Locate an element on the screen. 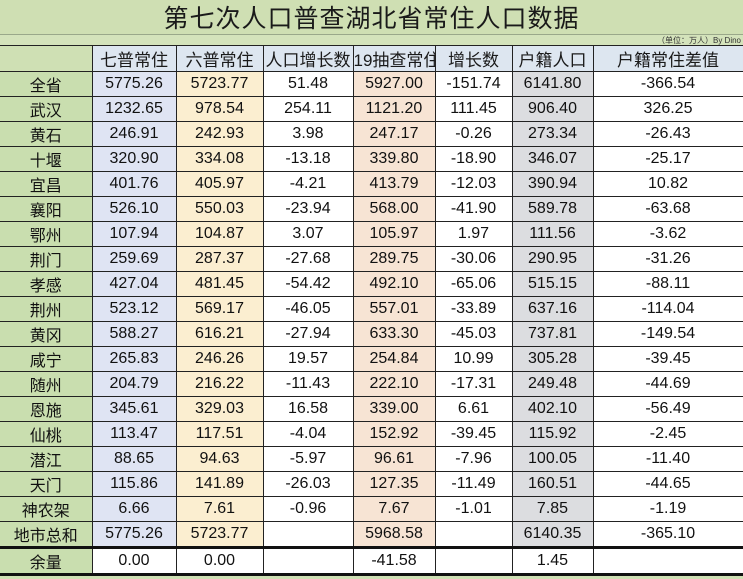 Image resolution: width=743 pixels, height=579 pixels. table-cell: 216.22 is located at coordinates (219, 384).